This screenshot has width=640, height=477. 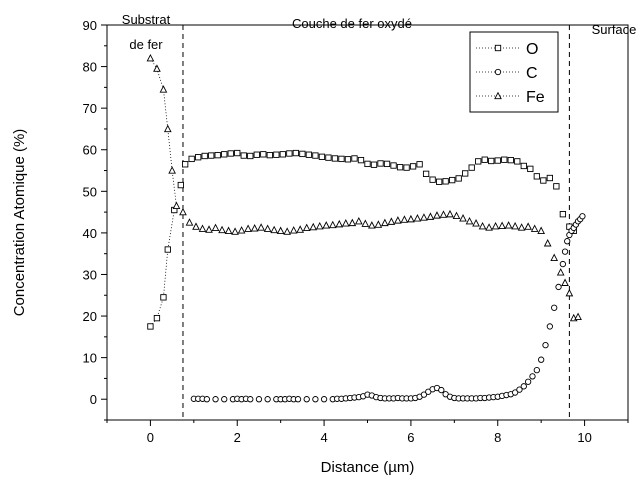 What do you see at coordinates (237, 437) in the screenshot?
I see `x-tick-label: 2` at bounding box center [237, 437].